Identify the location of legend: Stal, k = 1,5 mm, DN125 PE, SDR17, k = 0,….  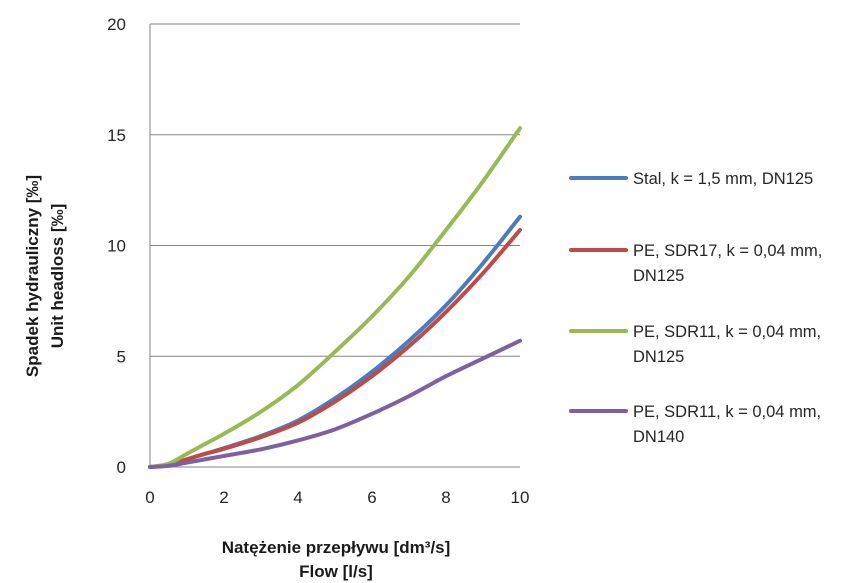
(695, 308).